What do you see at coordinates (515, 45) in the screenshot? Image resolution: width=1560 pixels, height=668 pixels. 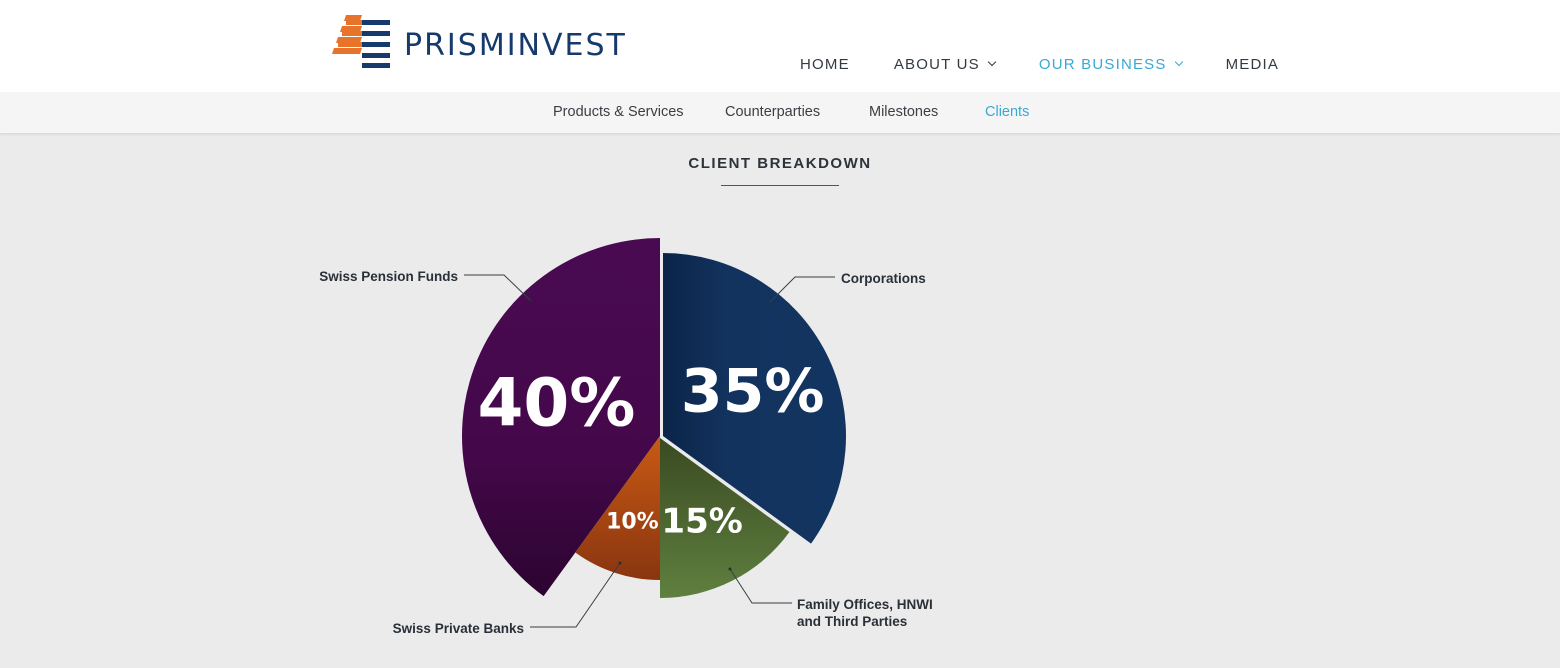 I see `brand-name: PRISMINVEST` at bounding box center [515, 45].